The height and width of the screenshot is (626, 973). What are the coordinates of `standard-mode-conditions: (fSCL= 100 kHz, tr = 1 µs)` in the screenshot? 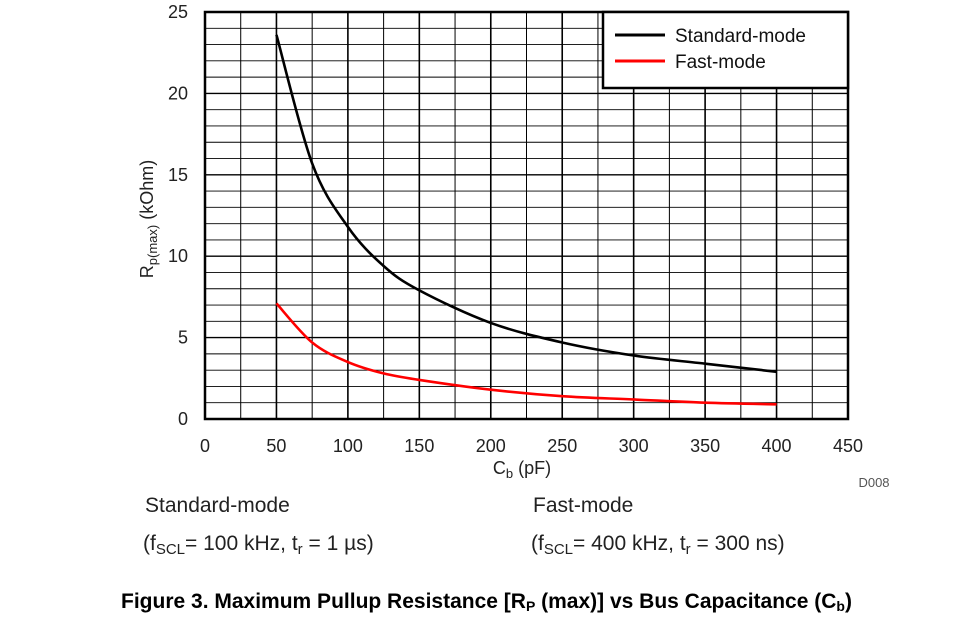 It's located at (258, 545).